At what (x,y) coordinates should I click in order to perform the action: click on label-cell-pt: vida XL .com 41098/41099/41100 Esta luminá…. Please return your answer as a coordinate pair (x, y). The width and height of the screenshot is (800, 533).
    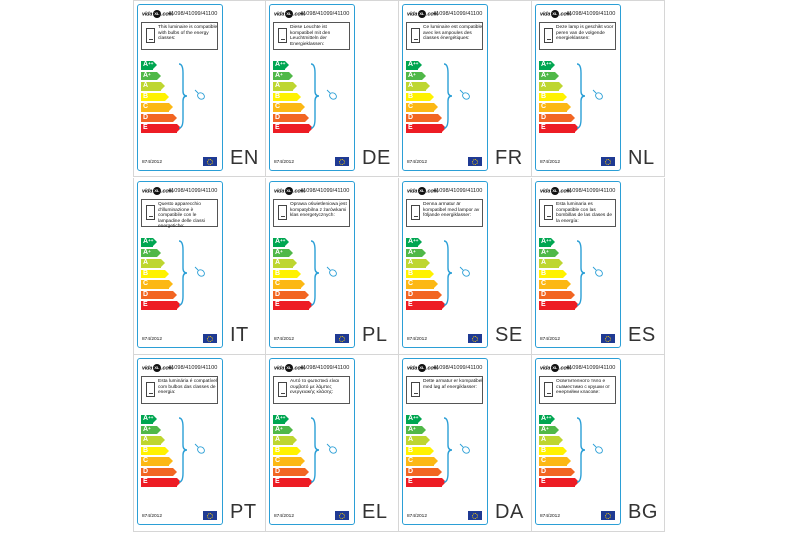
    Looking at the image, I should click on (199, 443).